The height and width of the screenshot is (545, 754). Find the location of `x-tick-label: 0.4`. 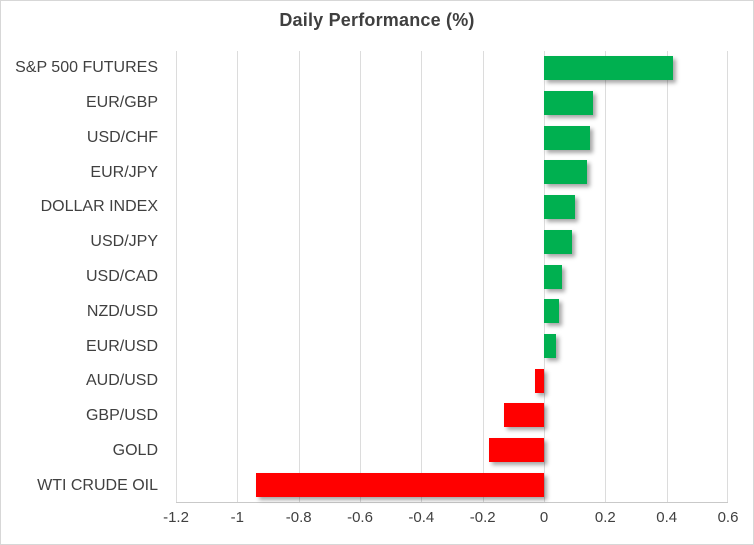

x-tick-label: 0.4 is located at coordinates (667, 517).